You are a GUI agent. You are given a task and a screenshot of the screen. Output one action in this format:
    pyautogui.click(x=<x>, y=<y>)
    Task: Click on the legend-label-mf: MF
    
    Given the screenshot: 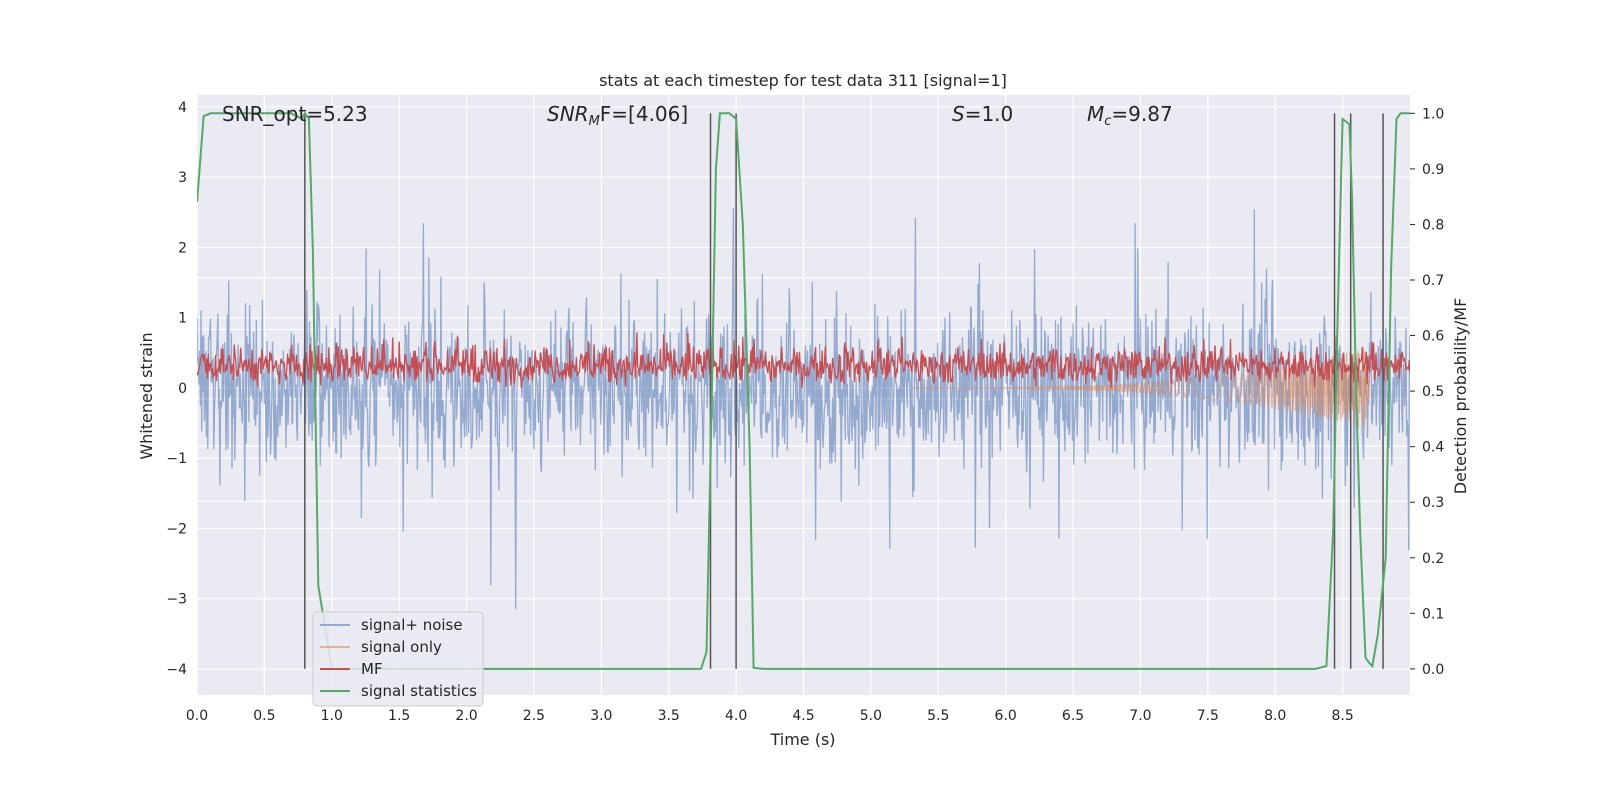 What is the action you would take?
    pyautogui.click(x=372, y=669)
    